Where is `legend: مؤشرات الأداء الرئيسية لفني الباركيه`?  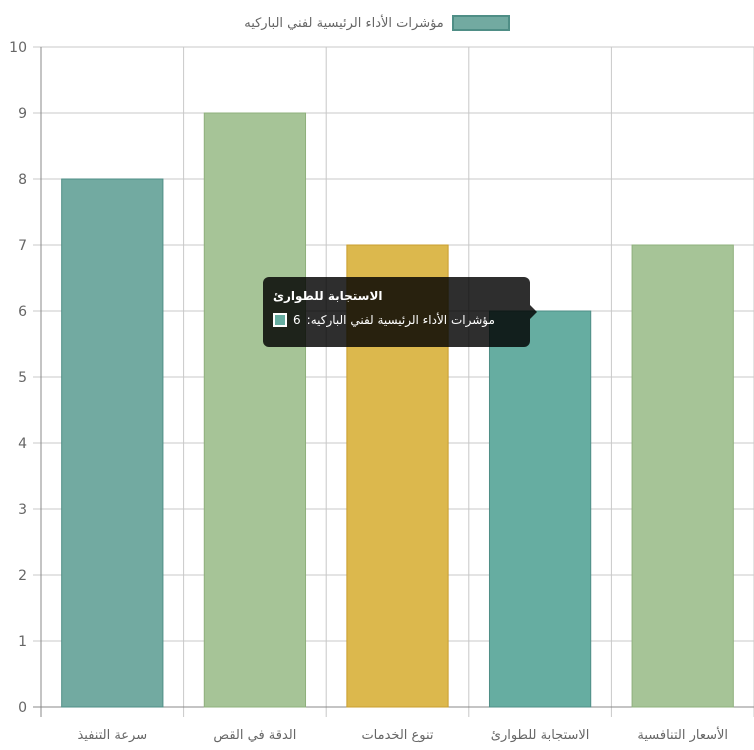 legend: مؤشرات الأداء الرئيسية لفني الباركيه is located at coordinates (377, 23).